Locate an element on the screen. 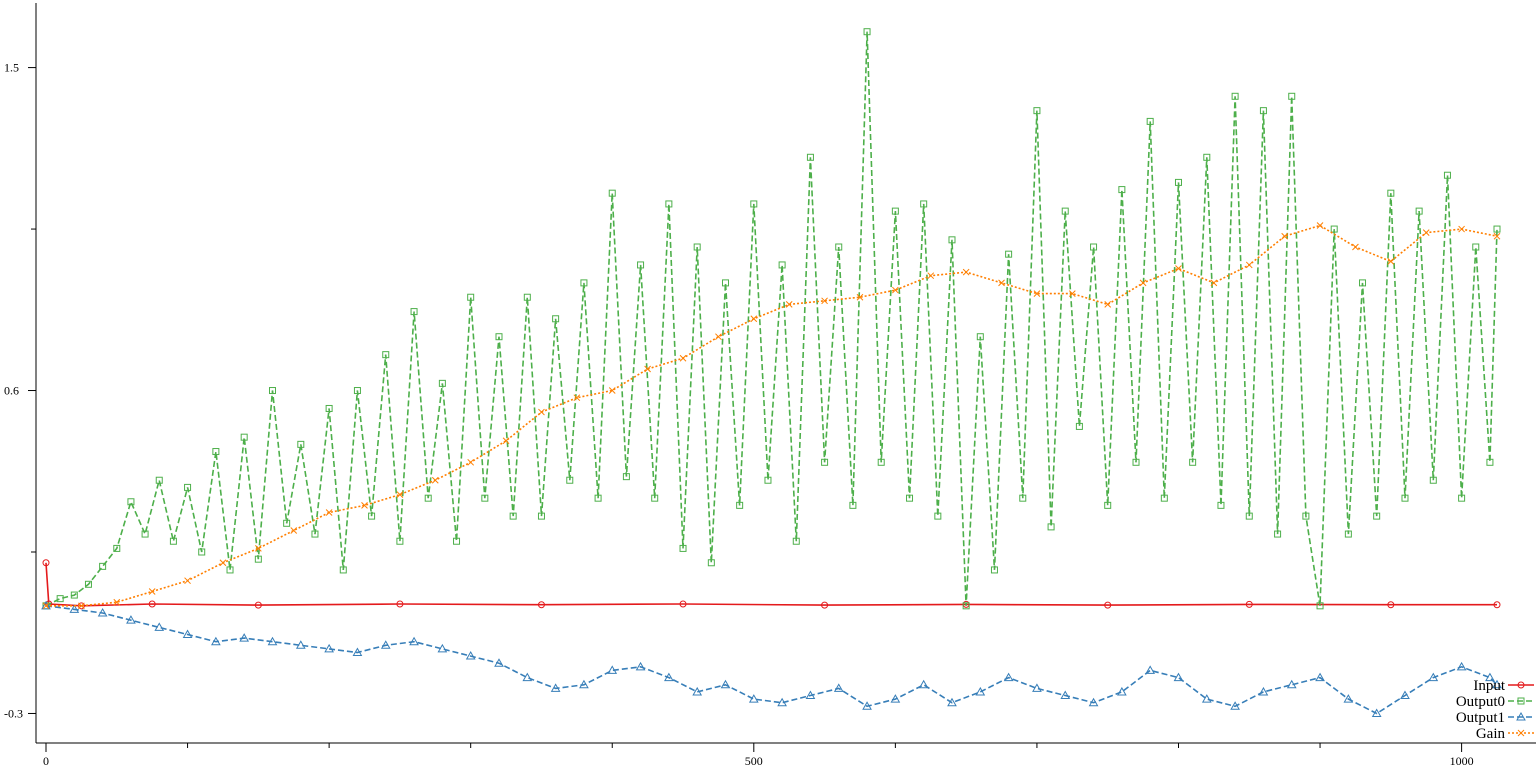 This screenshot has width=1536, height=768. x-tick-label: 1000 is located at coordinates (1462, 761).